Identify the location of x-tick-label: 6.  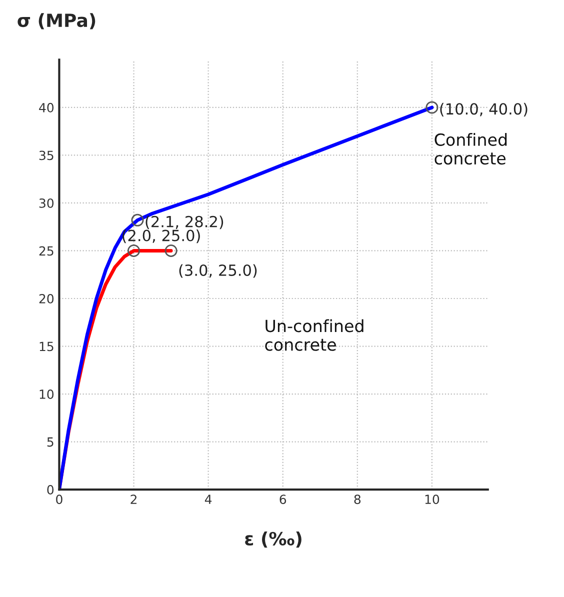
(283, 499).